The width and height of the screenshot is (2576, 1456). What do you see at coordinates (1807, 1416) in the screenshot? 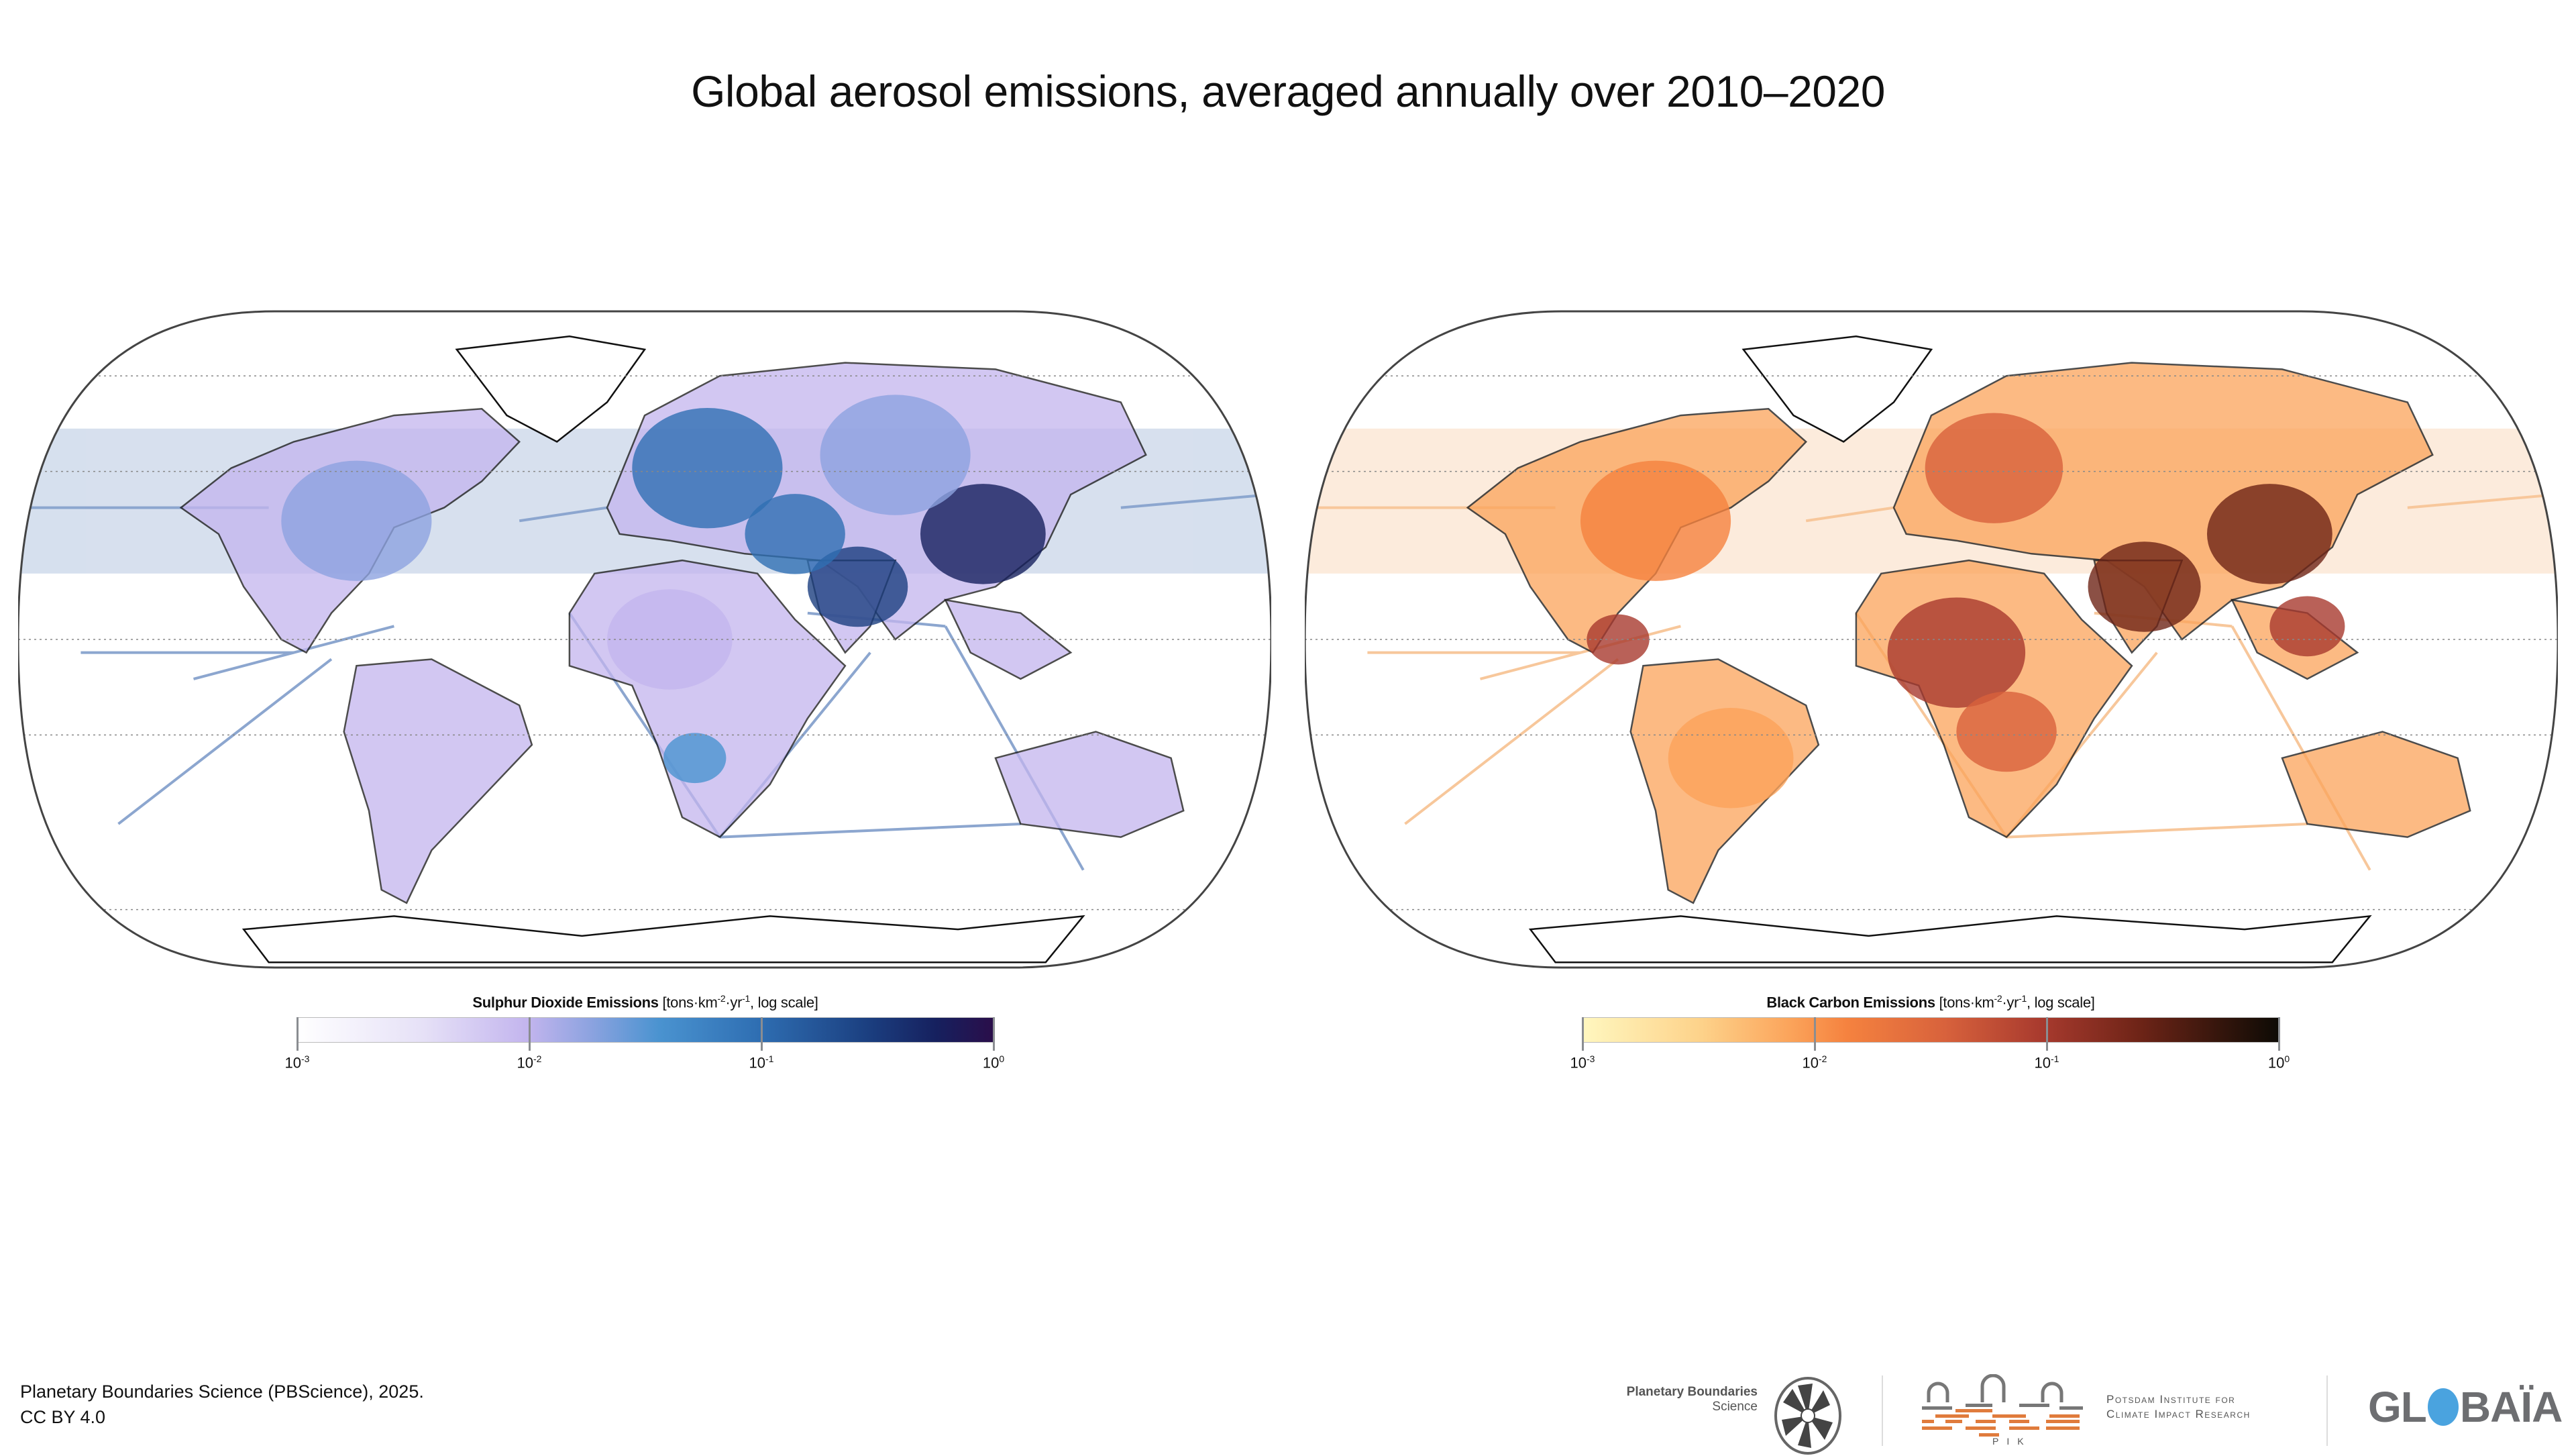
I see `pbs-logo-icon` at bounding box center [1807, 1416].